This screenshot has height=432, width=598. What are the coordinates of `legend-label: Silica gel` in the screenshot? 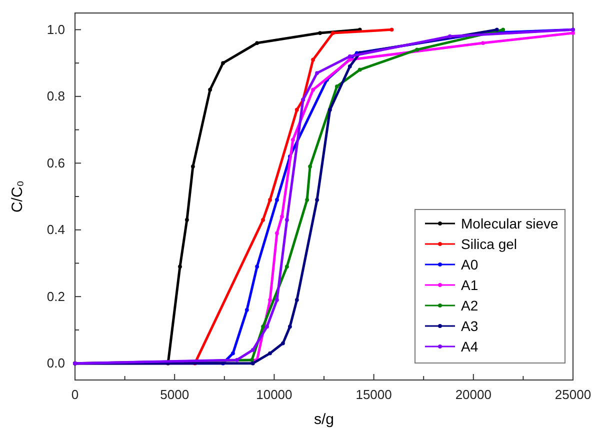 It's located at (489, 244).